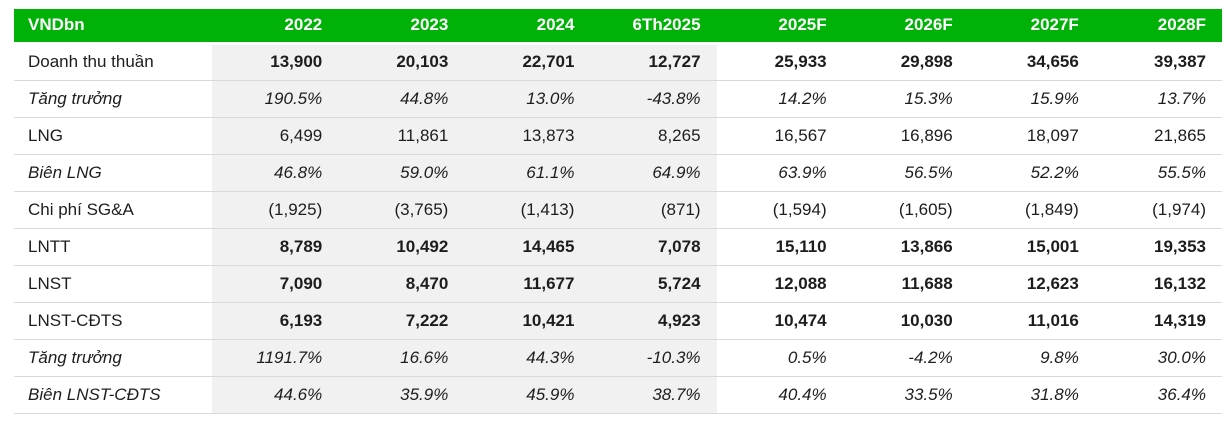  I want to click on table-cell: 29,898, so click(926, 61).